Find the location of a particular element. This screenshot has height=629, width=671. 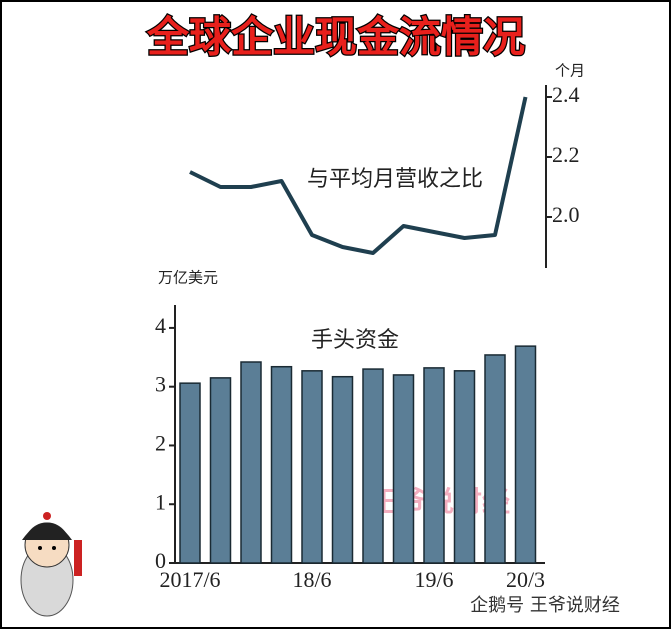

y-tick-label: 2.0 is located at coordinates (566, 214).